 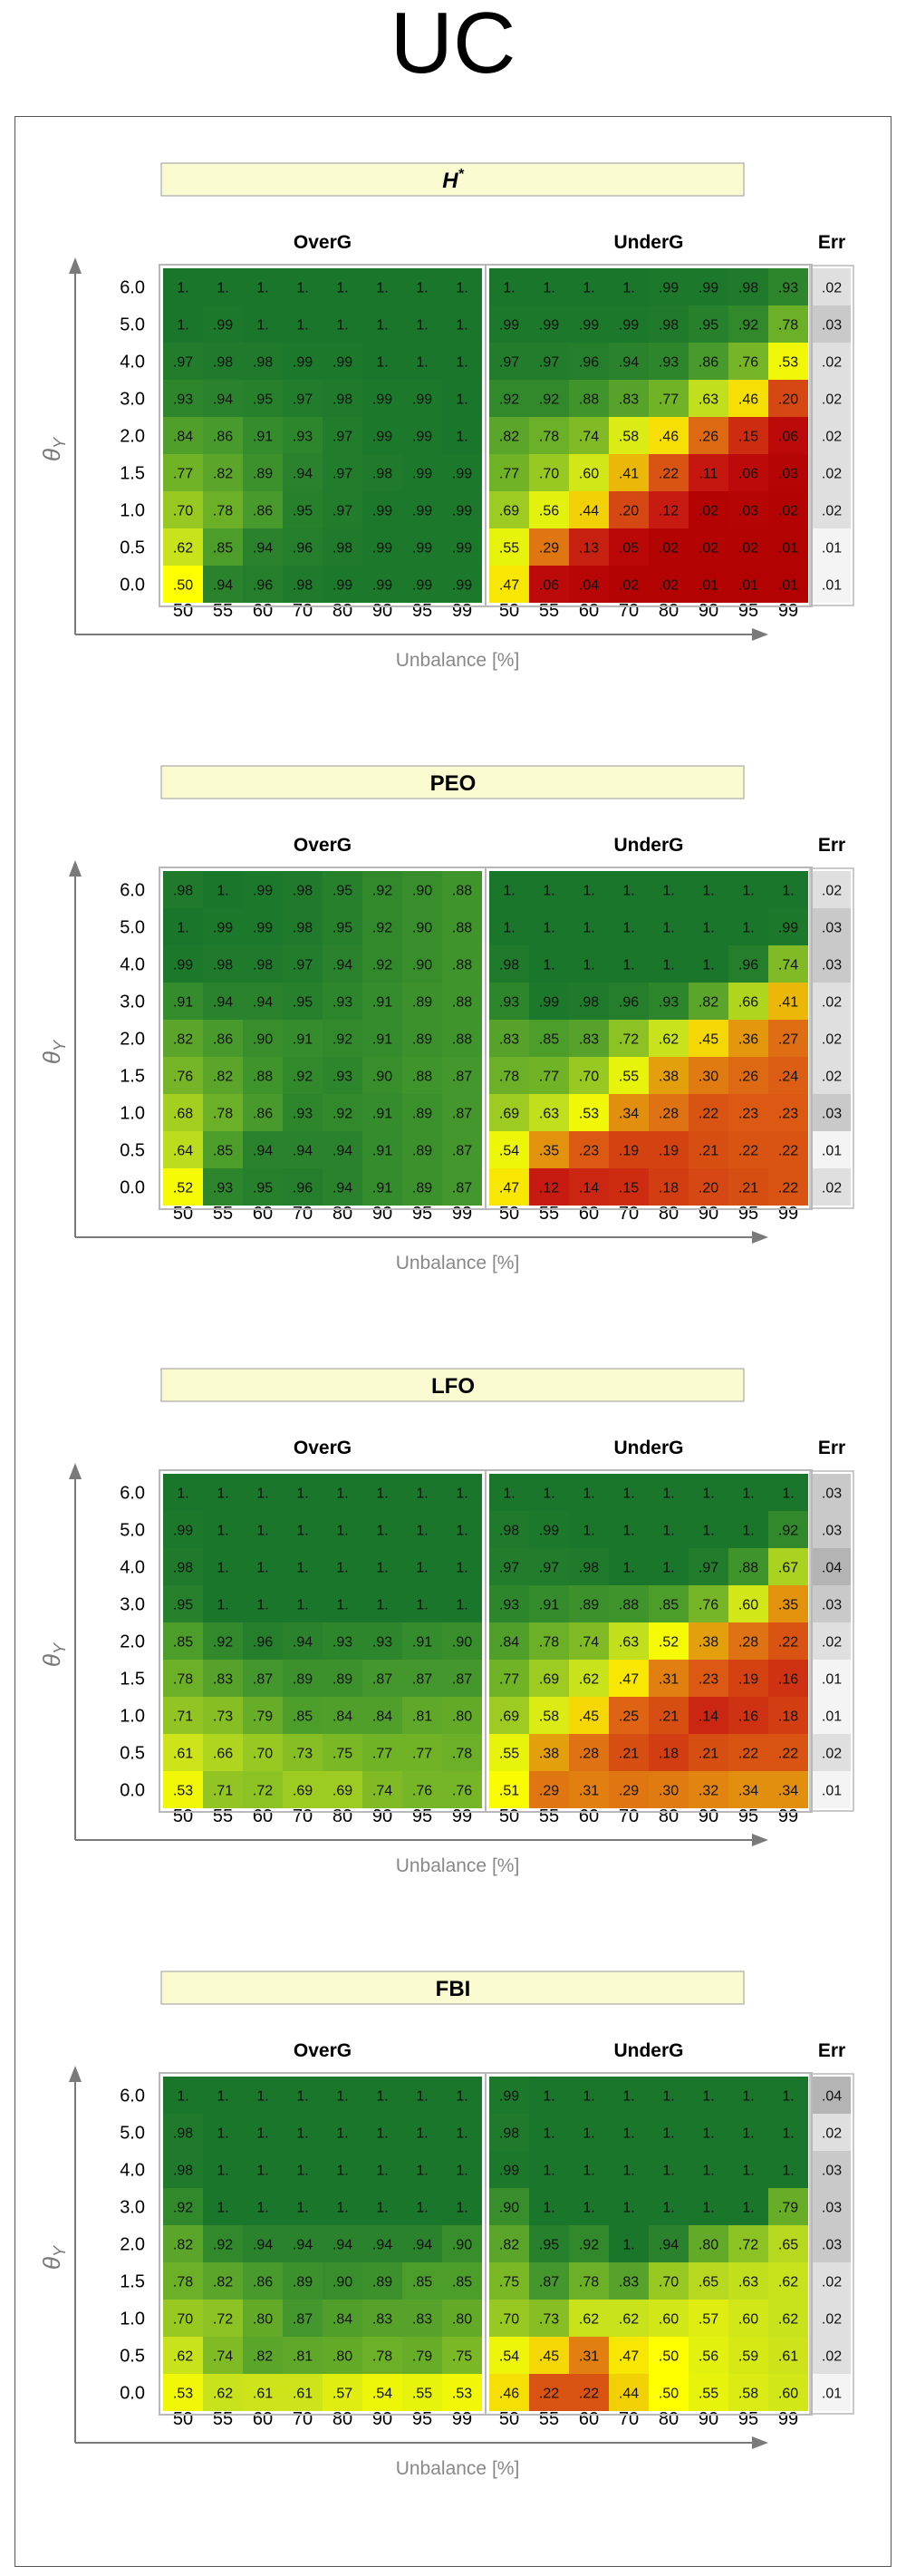 I want to click on y-tick-label: 0.5, so click(x=133, y=548).